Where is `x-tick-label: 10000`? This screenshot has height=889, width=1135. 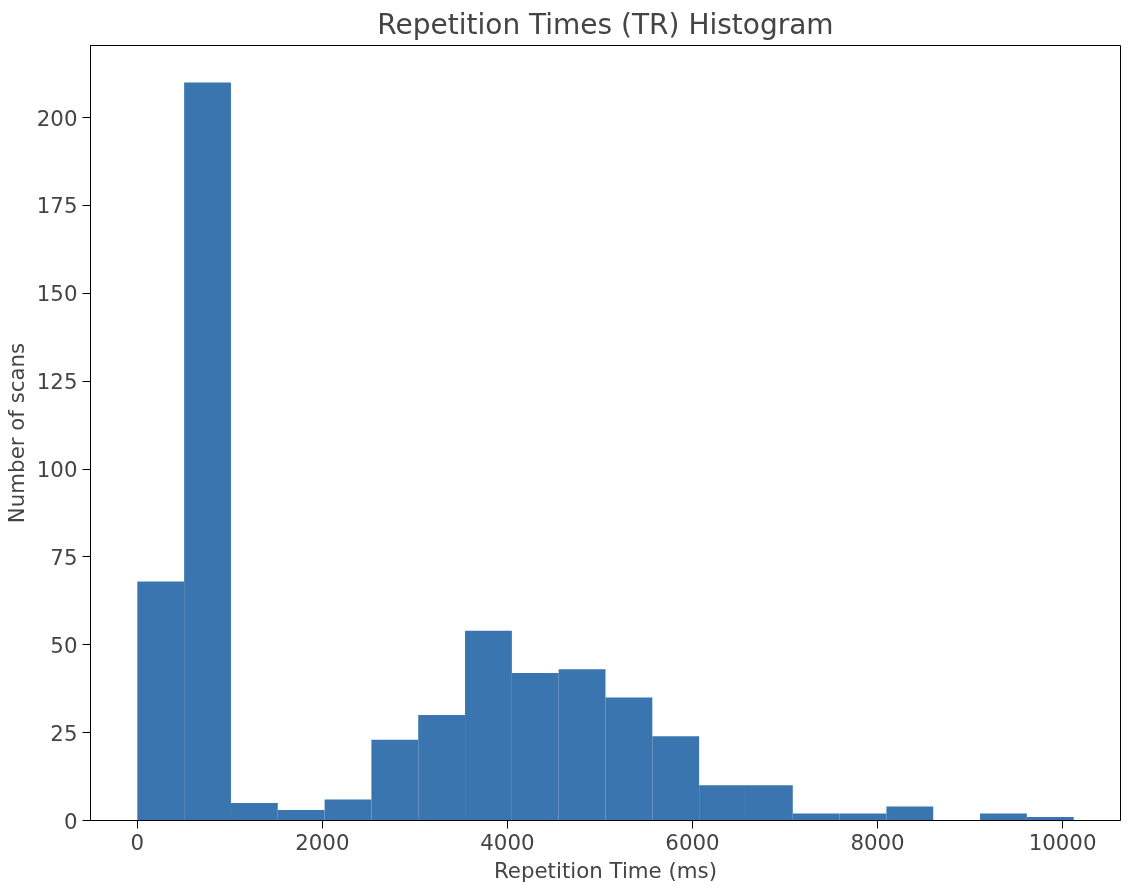
x-tick-label: 10000 is located at coordinates (1062, 842).